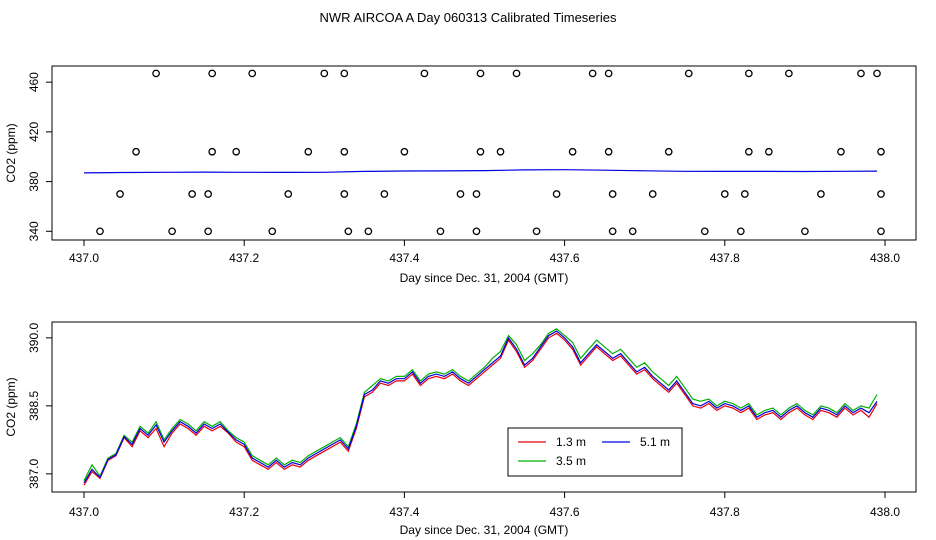 This screenshot has width=936, height=540. What do you see at coordinates (571, 442) in the screenshot?
I see `legend-label-1-3m: 1.3 m` at bounding box center [571, 442].